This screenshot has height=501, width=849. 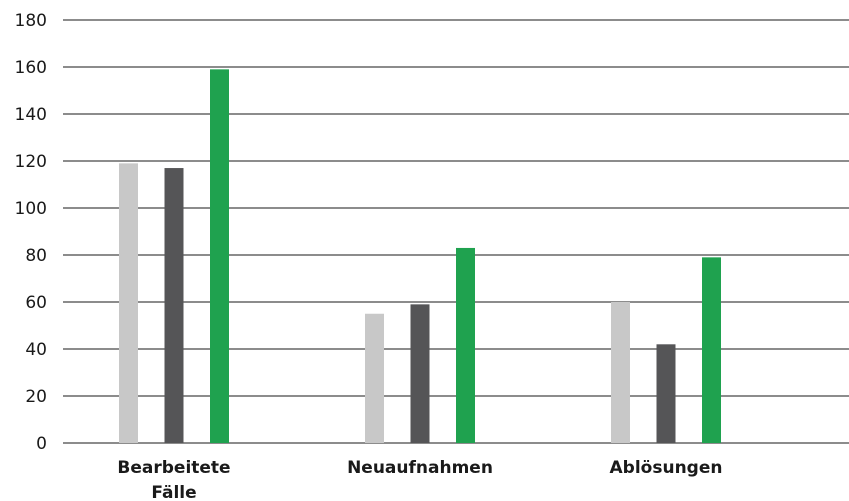 I want to click on y-tick-label: 160, so click(x=31, y=68).